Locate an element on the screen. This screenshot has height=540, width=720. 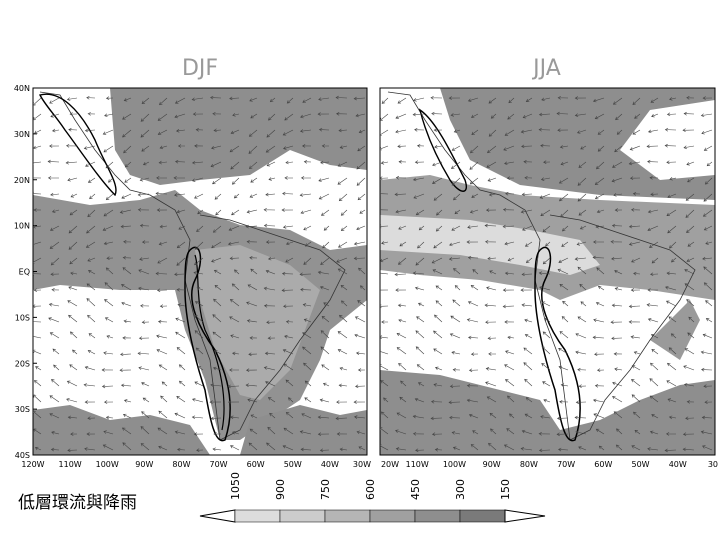
colorbar-label: 600 is located at coordinates (370, 489).